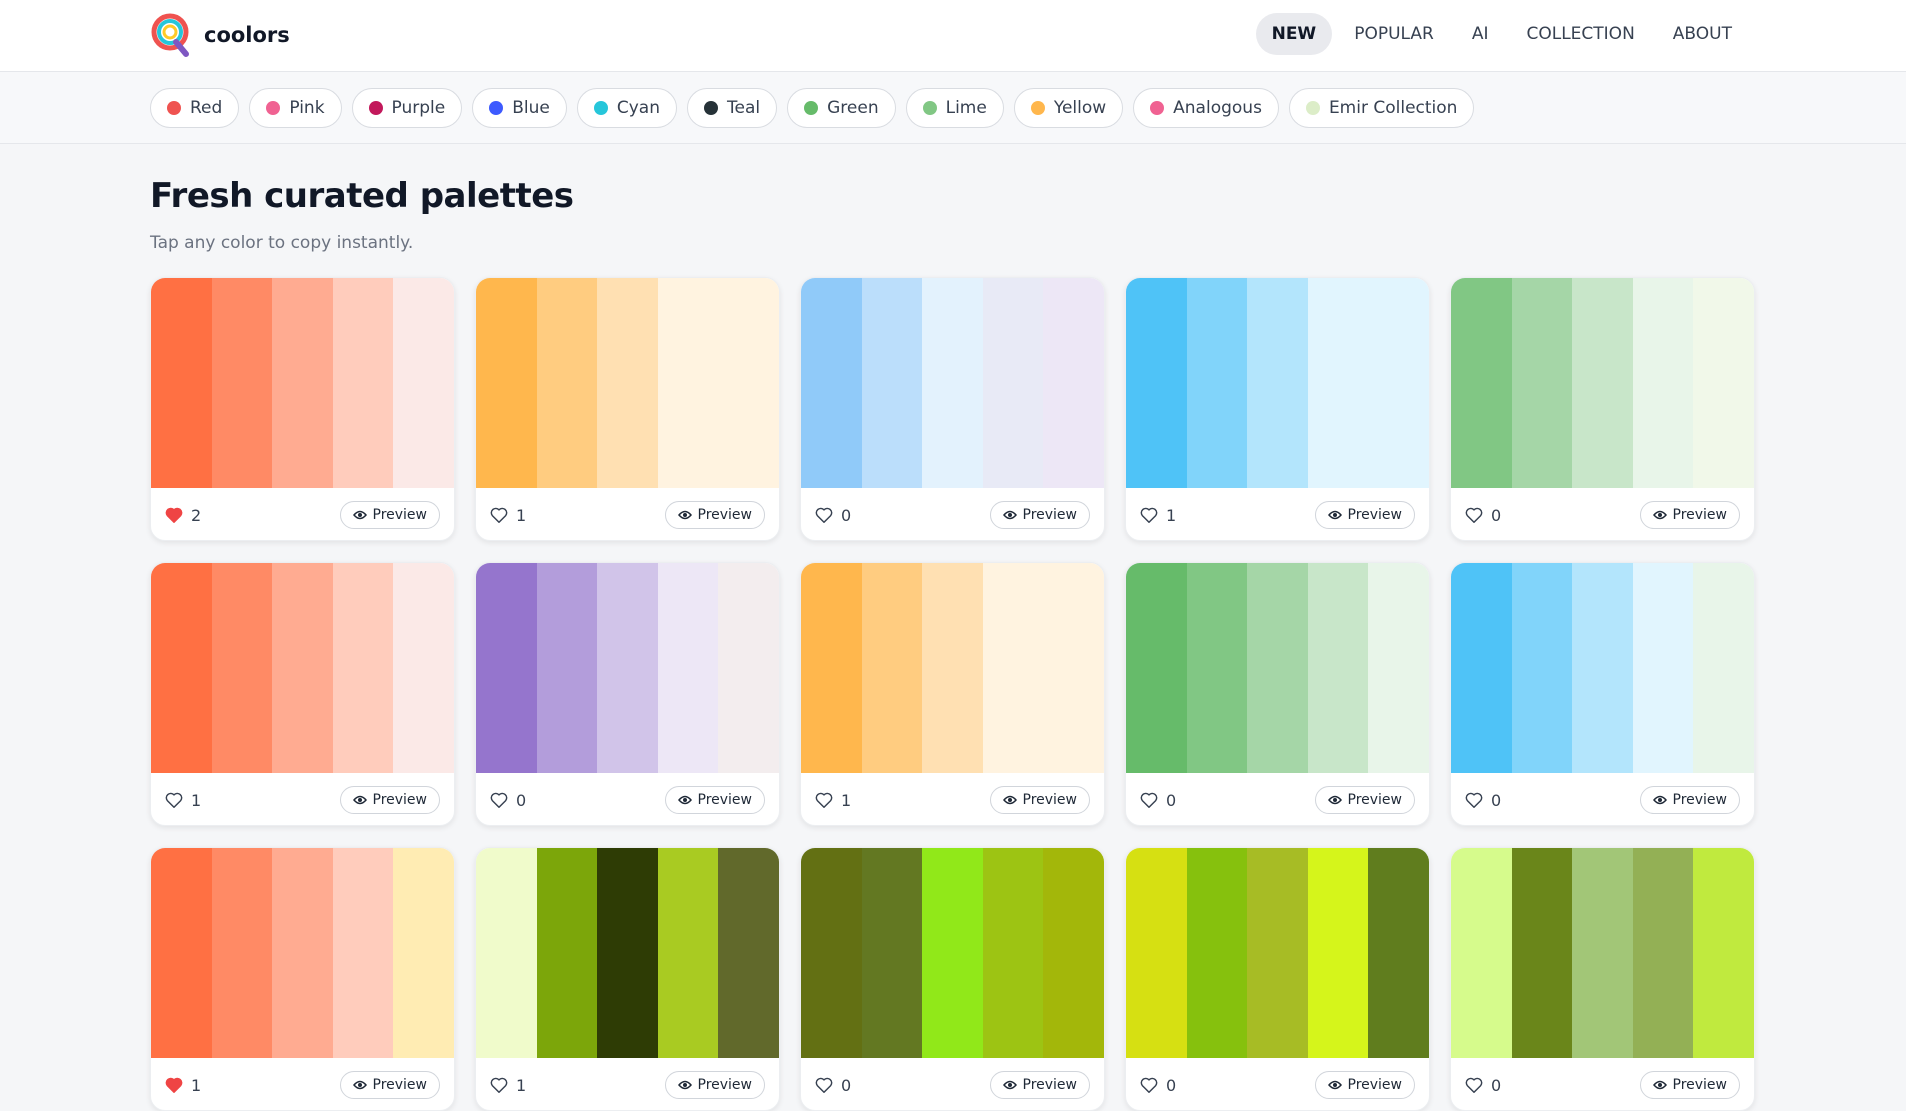 The height and width of the screenshot is (1111, 1906). What do you see at coordinates (183, 515) in the screenshot?
I see `like-button: 2` at bounding box center [183, 515].